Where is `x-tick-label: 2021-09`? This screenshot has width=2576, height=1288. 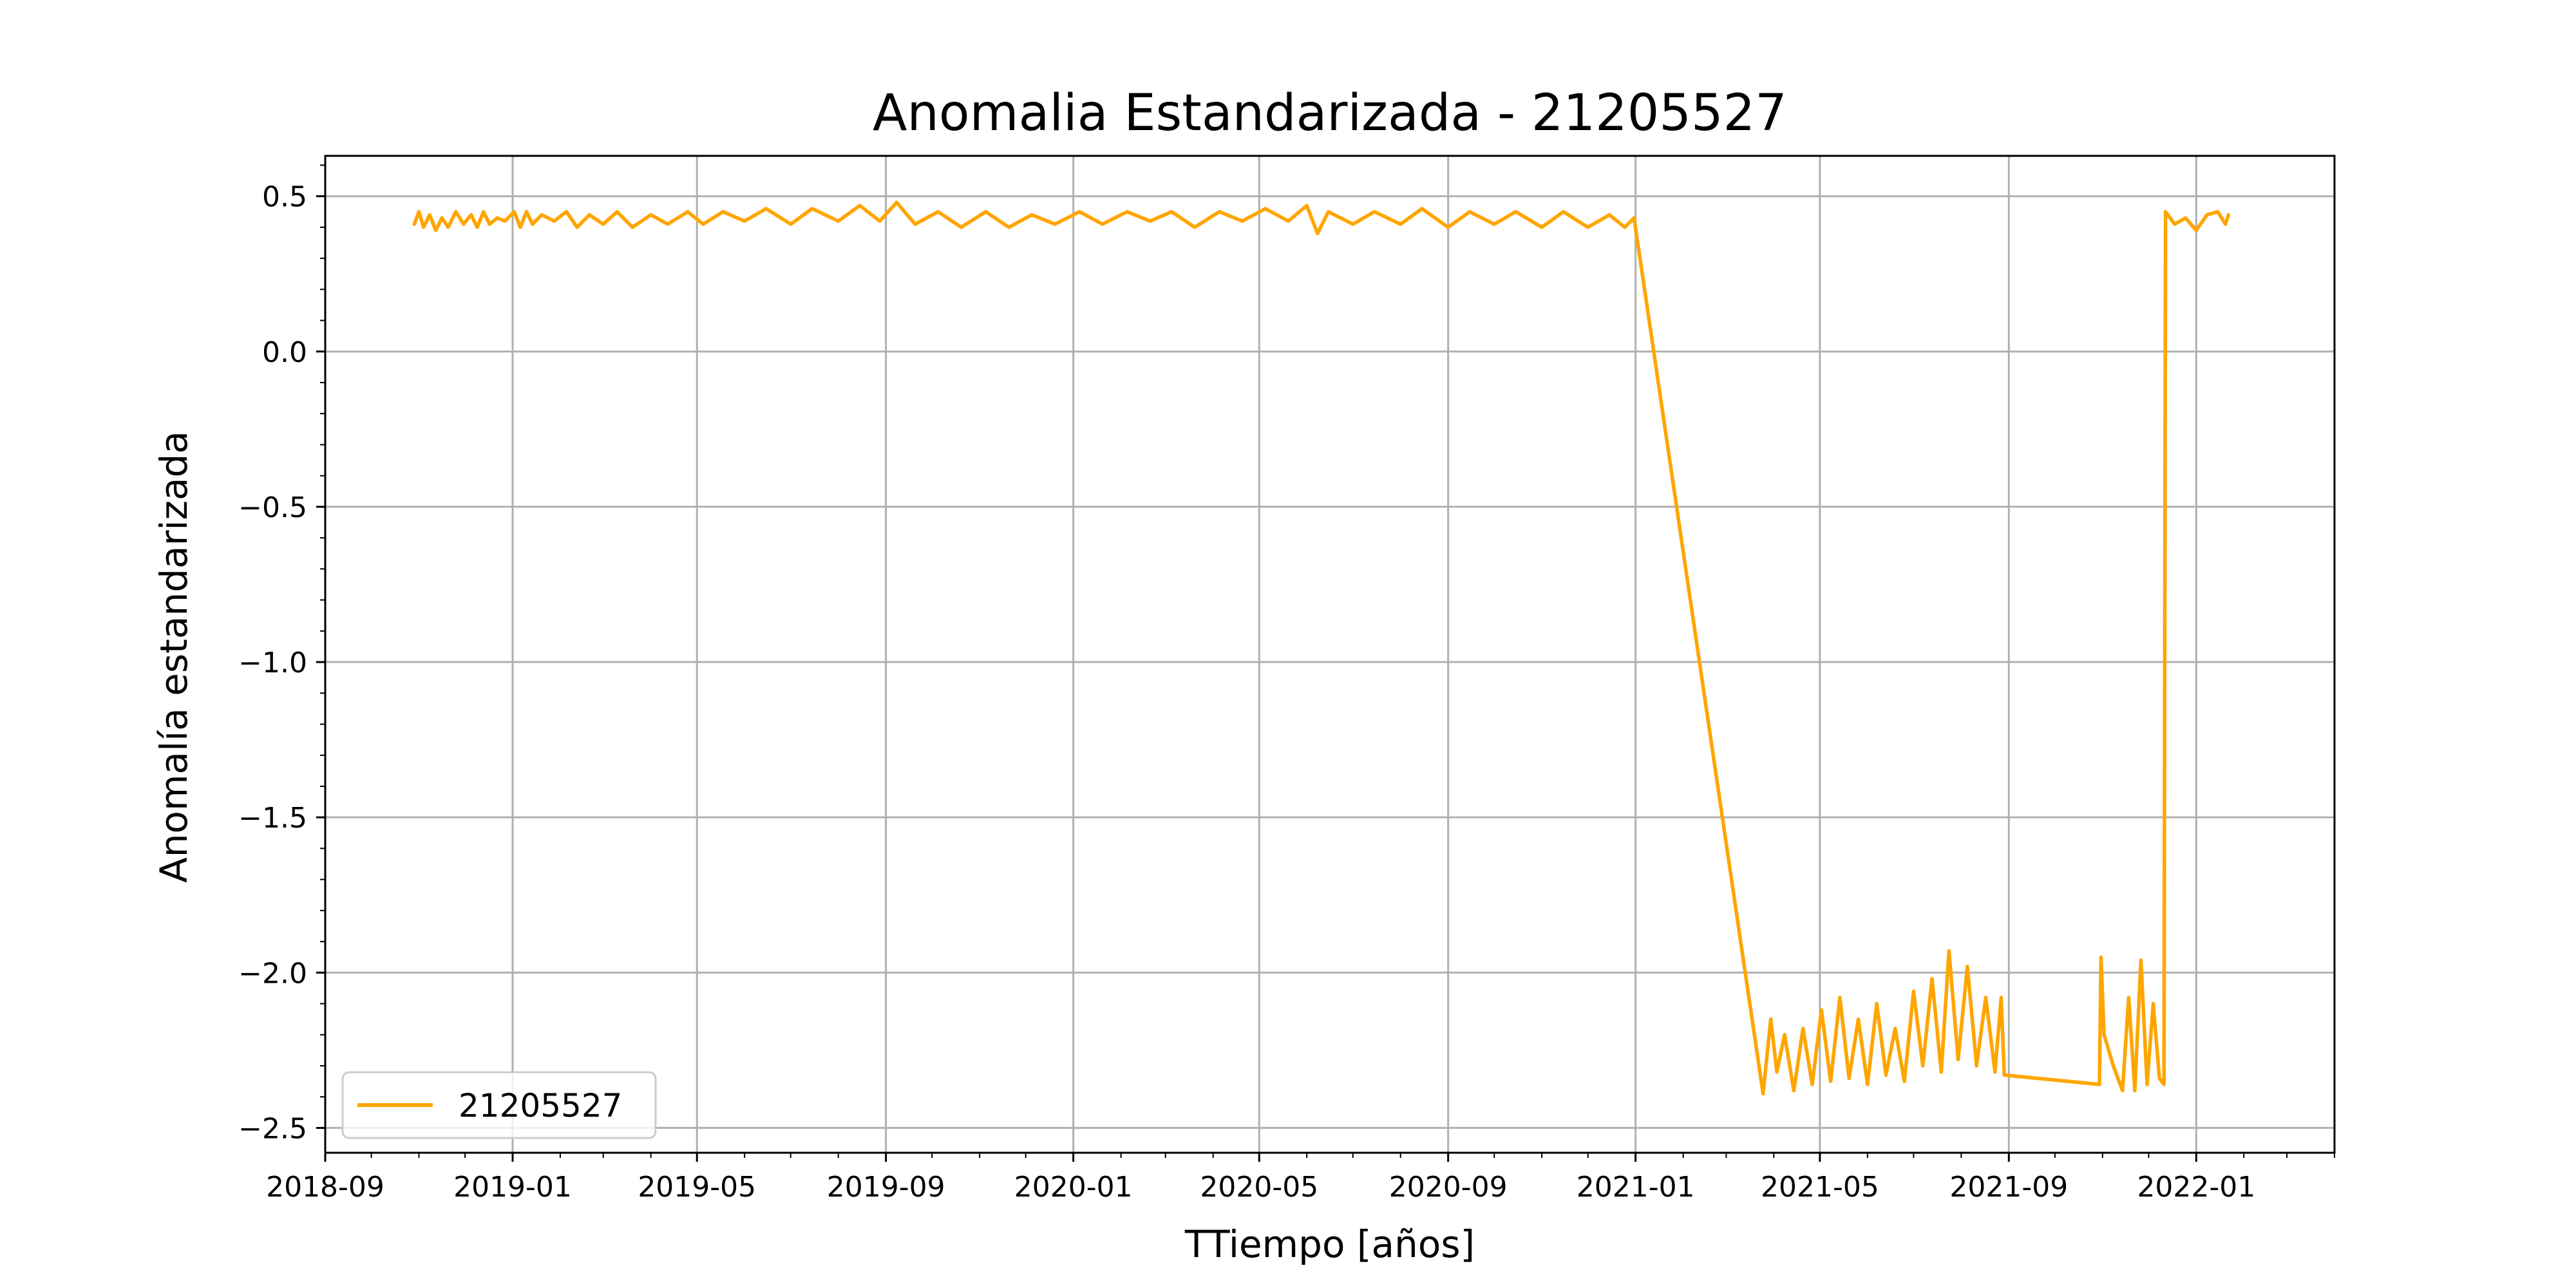
x-tick-label: 2021-09 is located at coordinates (2008, 1188).